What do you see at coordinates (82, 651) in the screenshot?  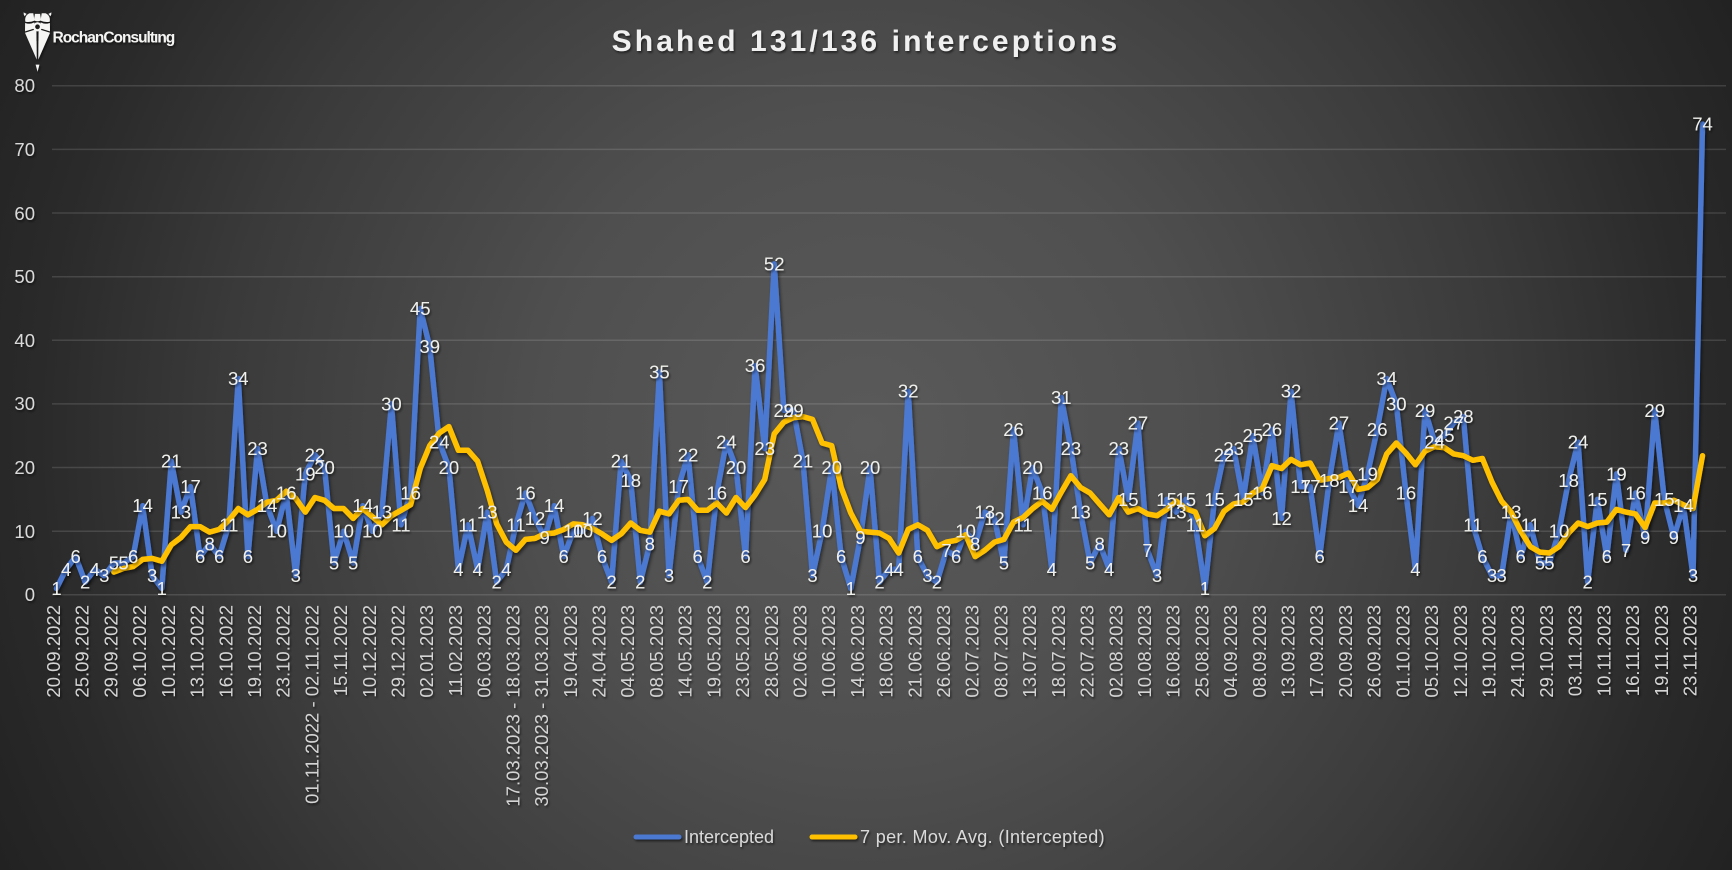 I see `svg-text: 25.09.2022` at bounding box center [82, 651].